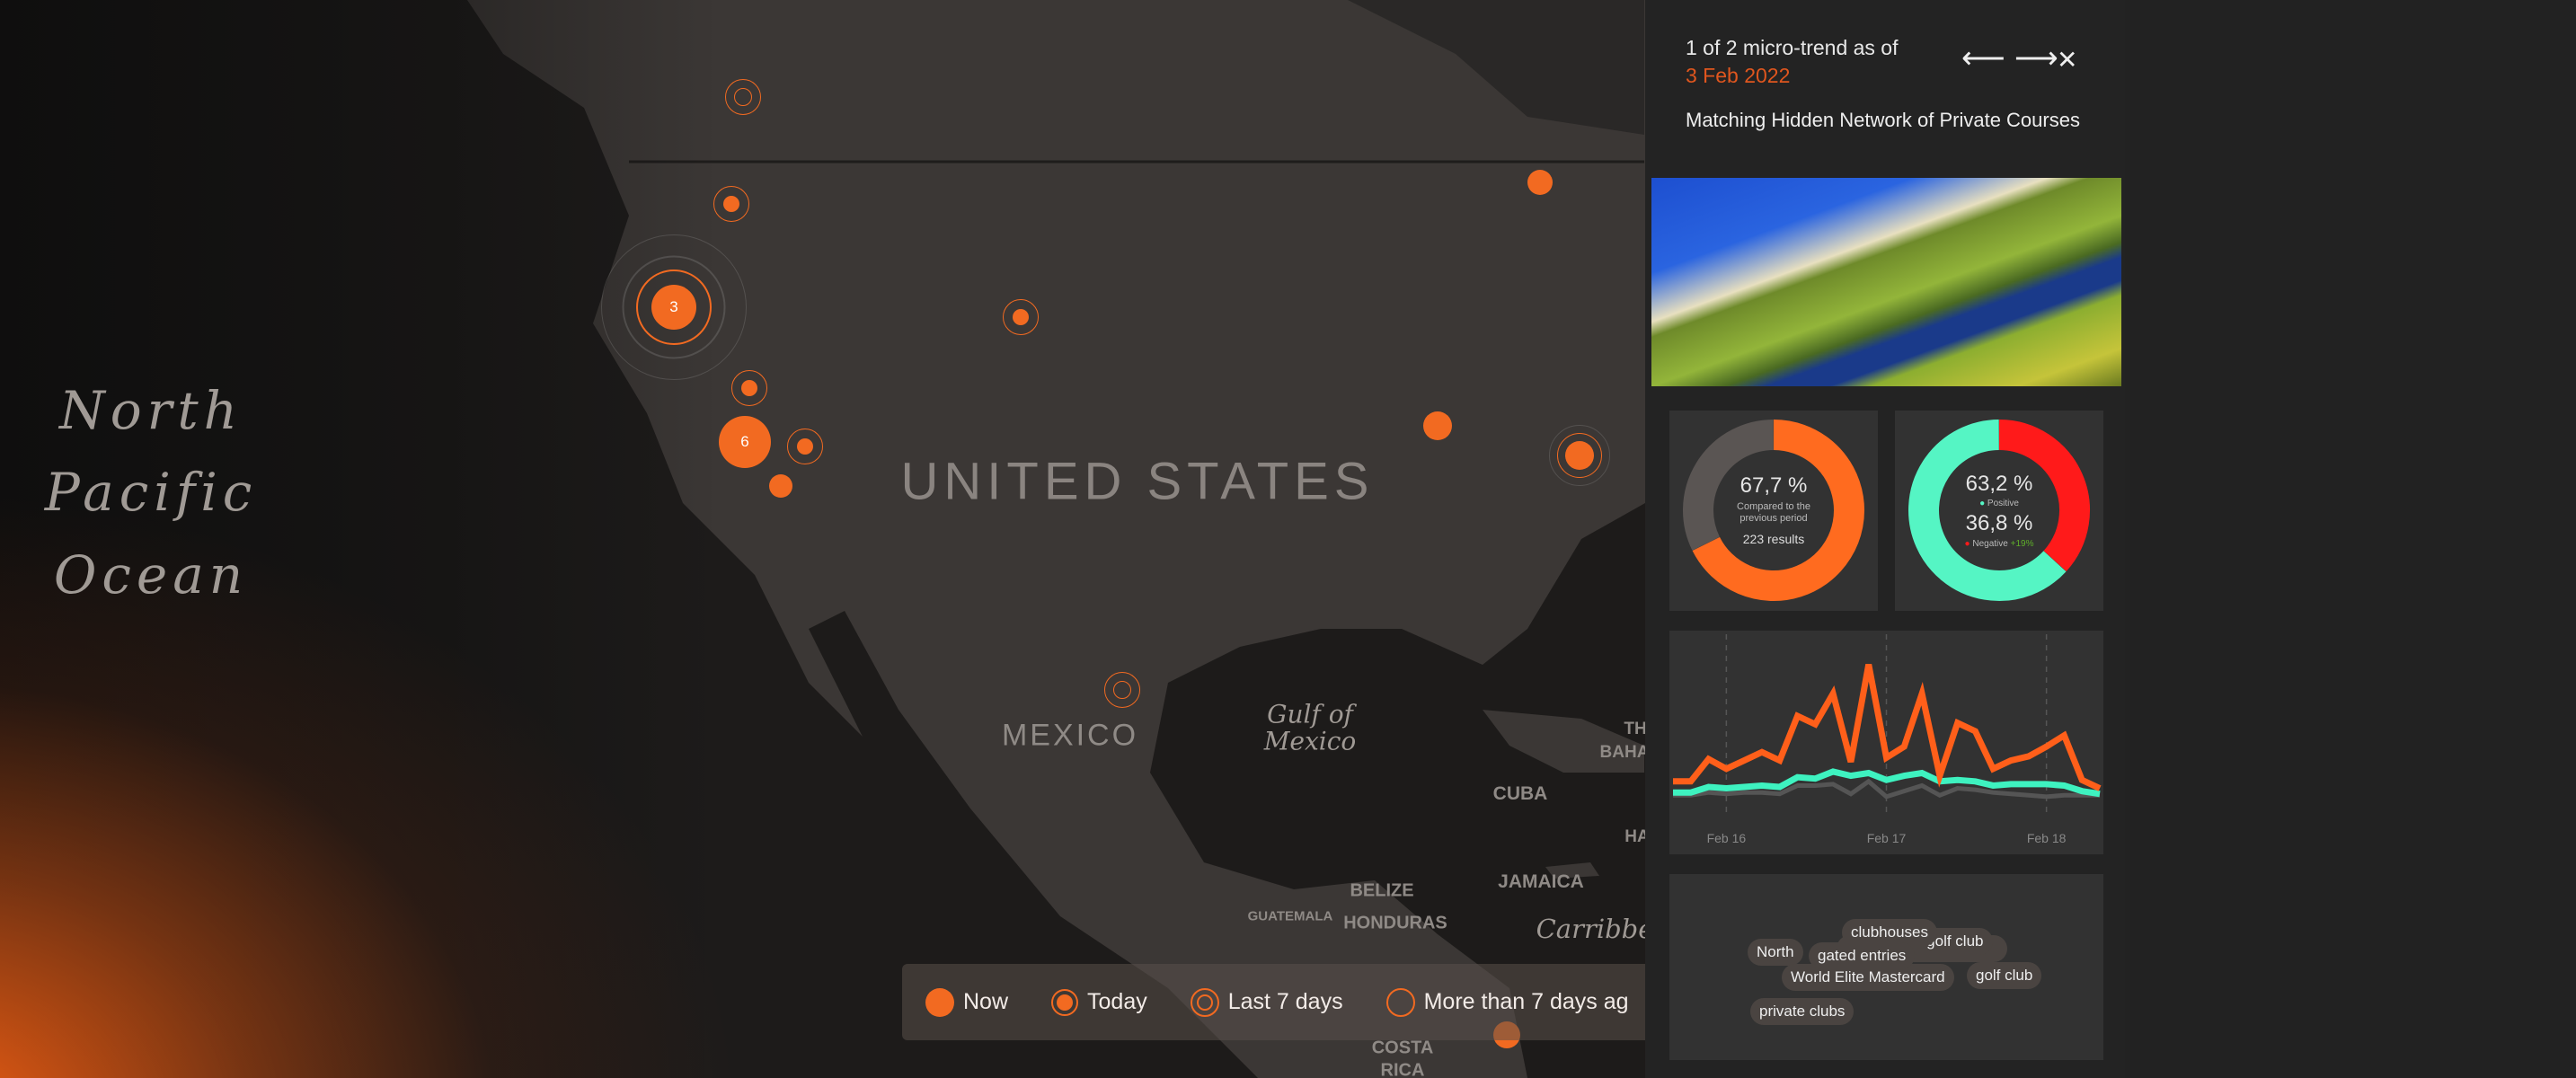 The height and width of the screenshot is (1078, 2576). What do you see at coordinates (1541, 881) in the screenshot?
I see `country-label: JAMAICA` at bounding box center [1541, 881].